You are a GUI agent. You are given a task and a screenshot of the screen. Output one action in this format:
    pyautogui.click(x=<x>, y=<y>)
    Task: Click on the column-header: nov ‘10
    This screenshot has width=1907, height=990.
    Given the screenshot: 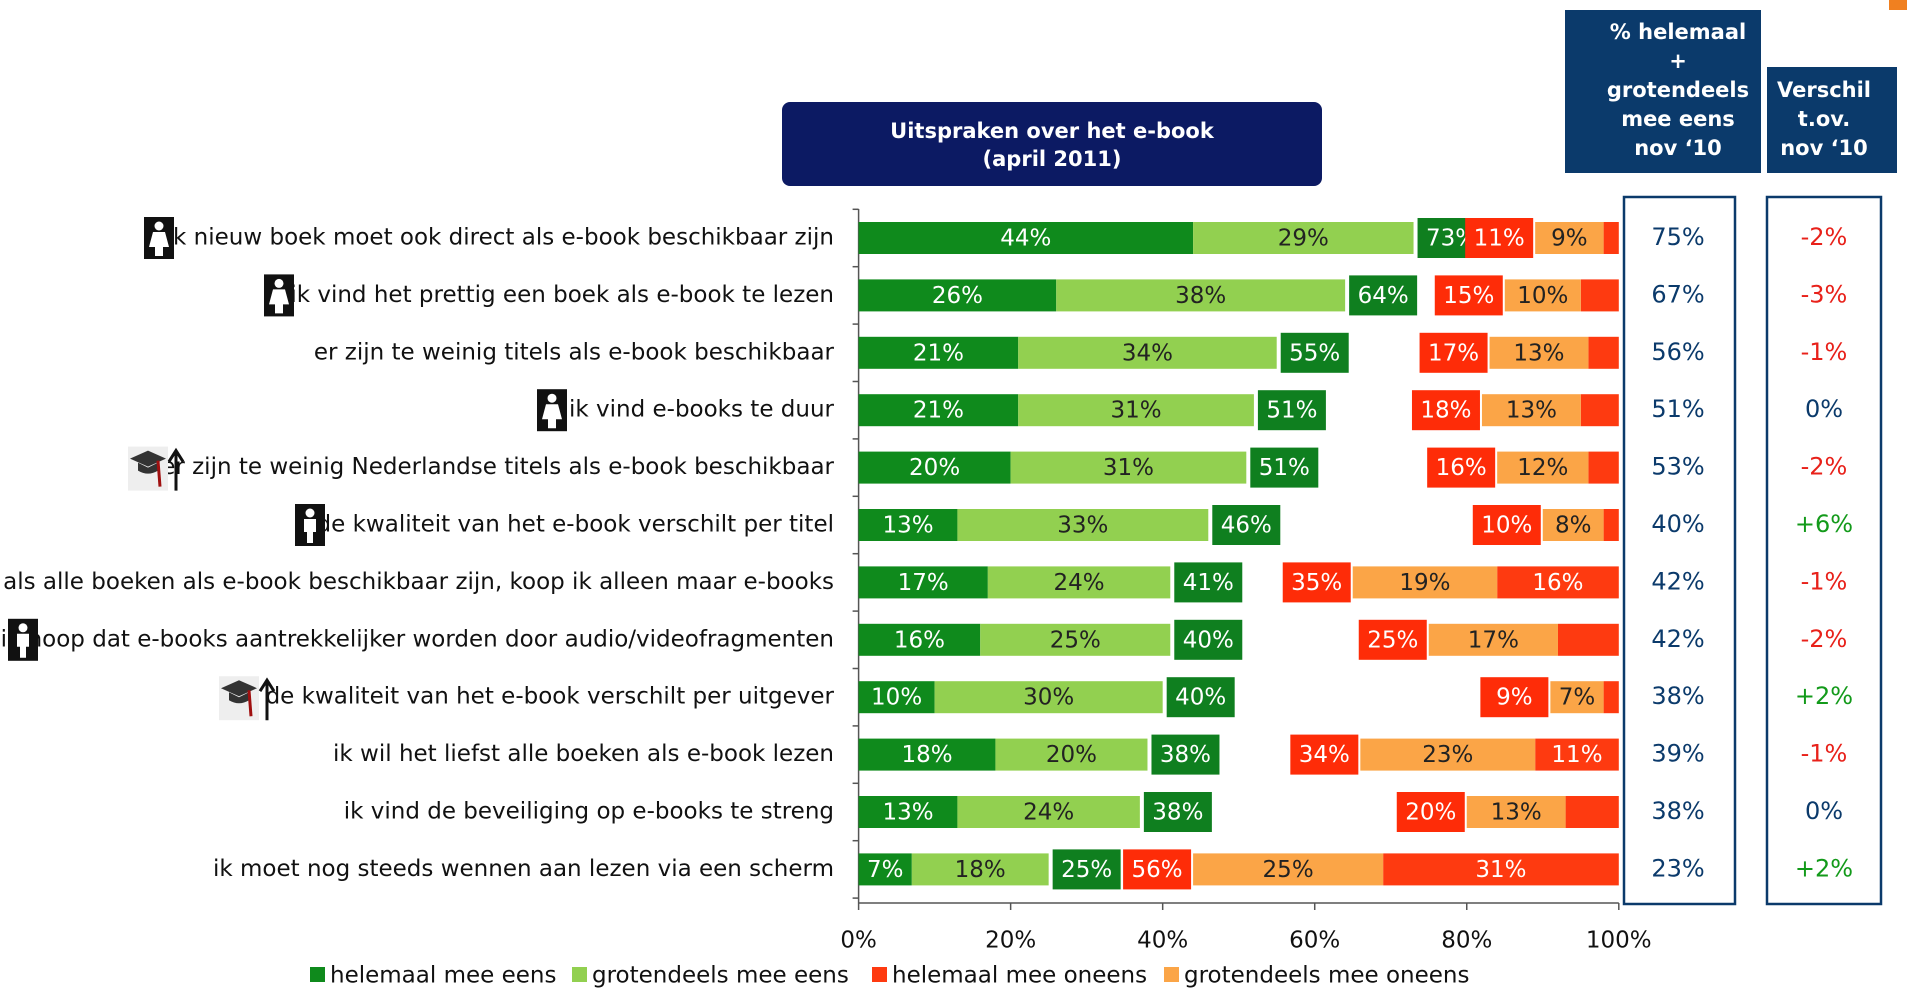 What is the action you would take?
    pyautogui.click(x=1824, y=148)
    